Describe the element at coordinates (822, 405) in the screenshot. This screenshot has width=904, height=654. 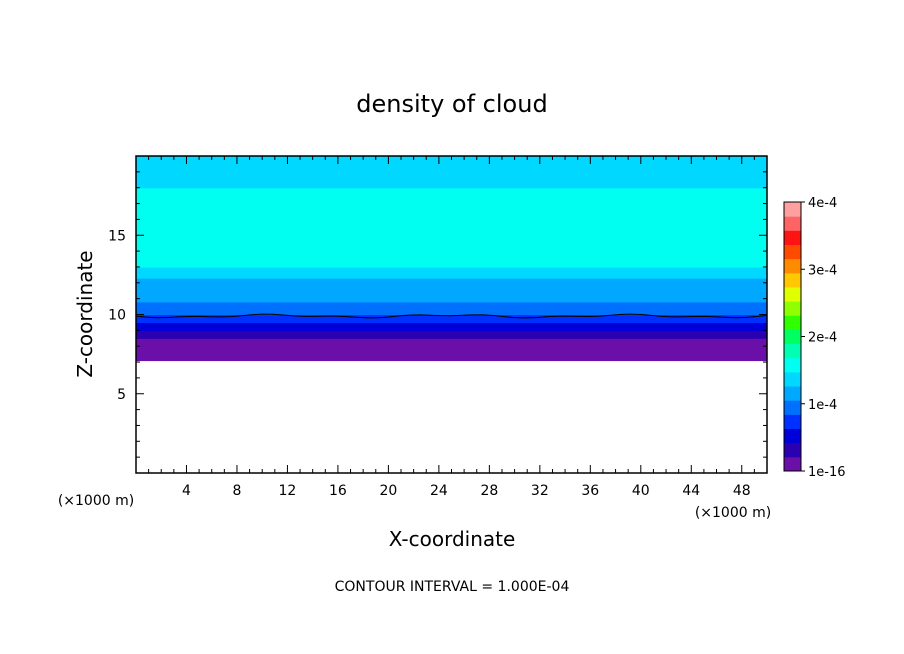
I see `colorbar-tick-label: 1e-4` at that location.